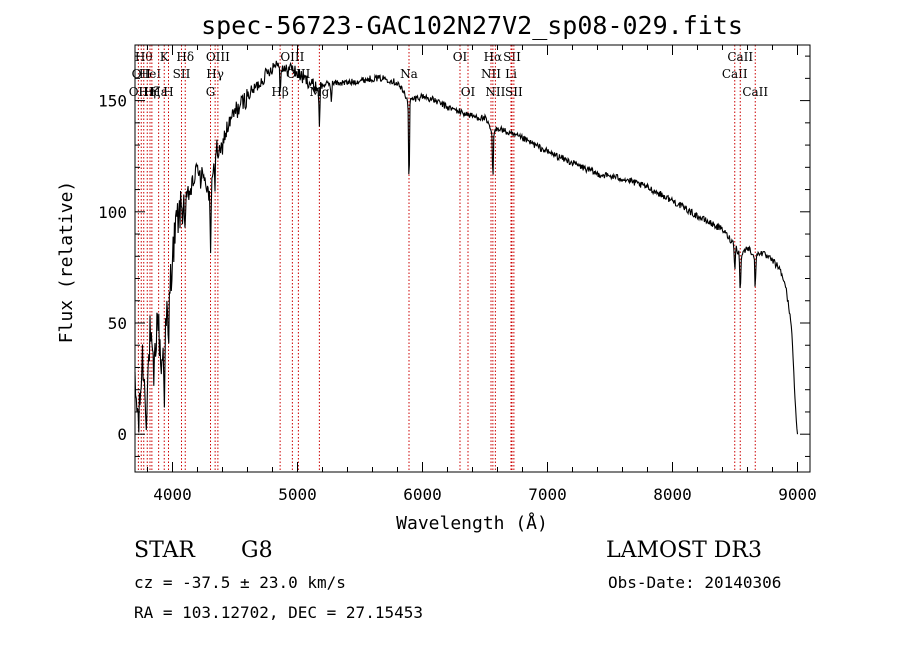 The height and width of the screenshot is (649, 900). I want to click on marker-label-20: OI, so click(468, 92).